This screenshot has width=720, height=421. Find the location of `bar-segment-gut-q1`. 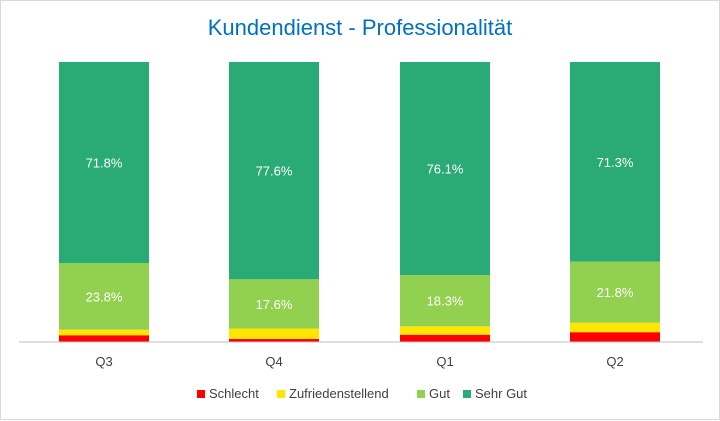

bar-segment-gut-q1 is located at coordinates (445, 301).